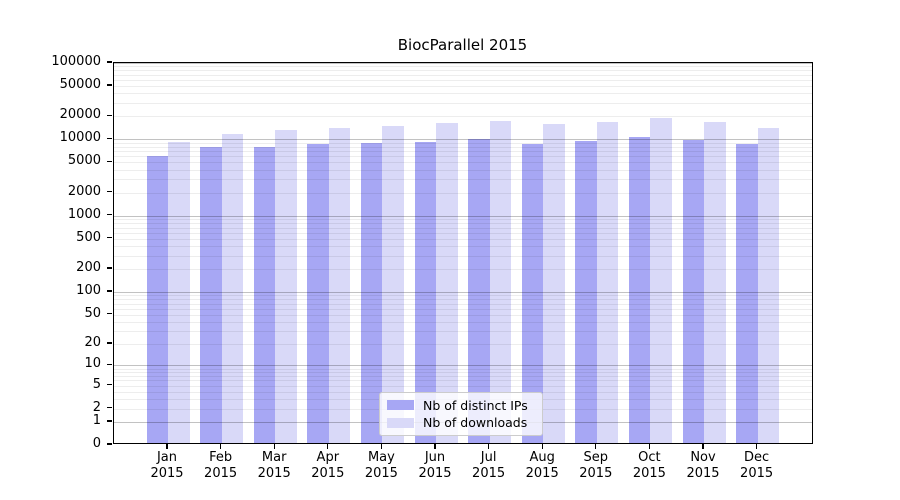  What do you see at coordinates (542, 465) in the screenshot?
I see `x-axis-tick-label: Aug 2015` at bounding box center [542, 465].